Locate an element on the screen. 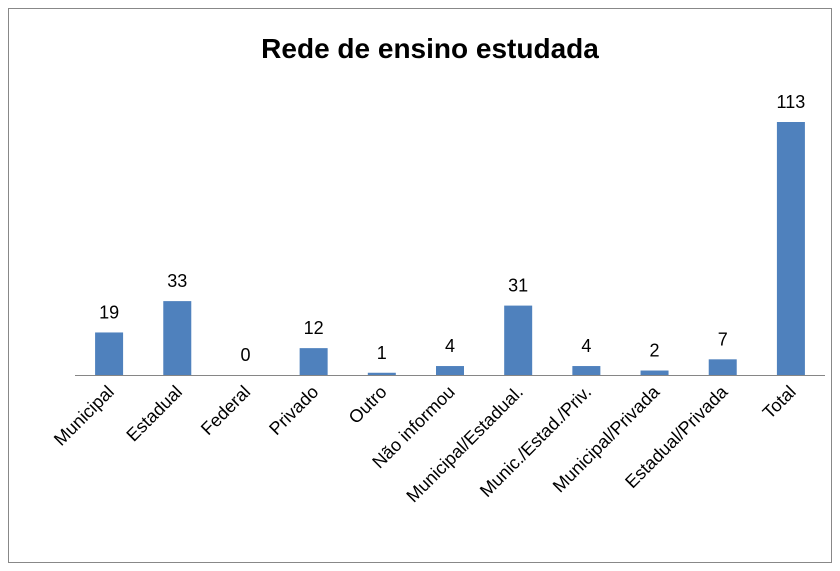  data-label: 0 is located at coordinates (245, 355).